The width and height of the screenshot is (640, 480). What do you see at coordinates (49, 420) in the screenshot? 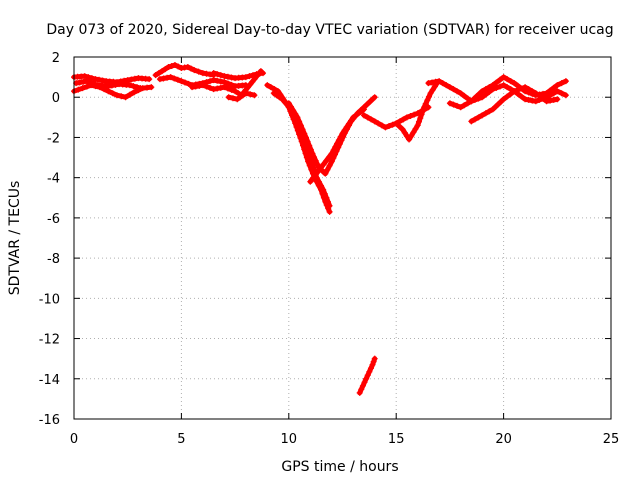
I see `y-tick-label: -16` at bounding box center [49, 420].